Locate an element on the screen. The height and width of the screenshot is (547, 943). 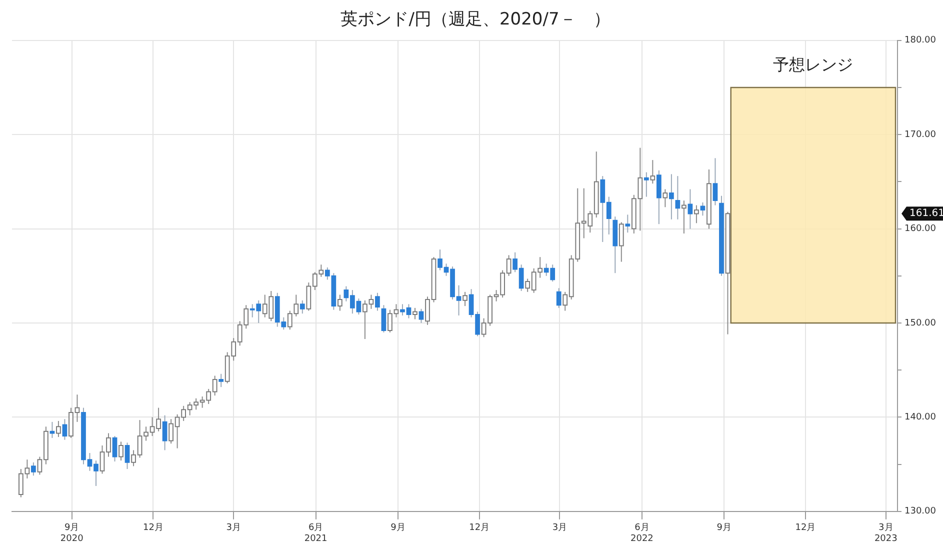
y-tick-label: 130.00 is located at coordinates (920, 511).